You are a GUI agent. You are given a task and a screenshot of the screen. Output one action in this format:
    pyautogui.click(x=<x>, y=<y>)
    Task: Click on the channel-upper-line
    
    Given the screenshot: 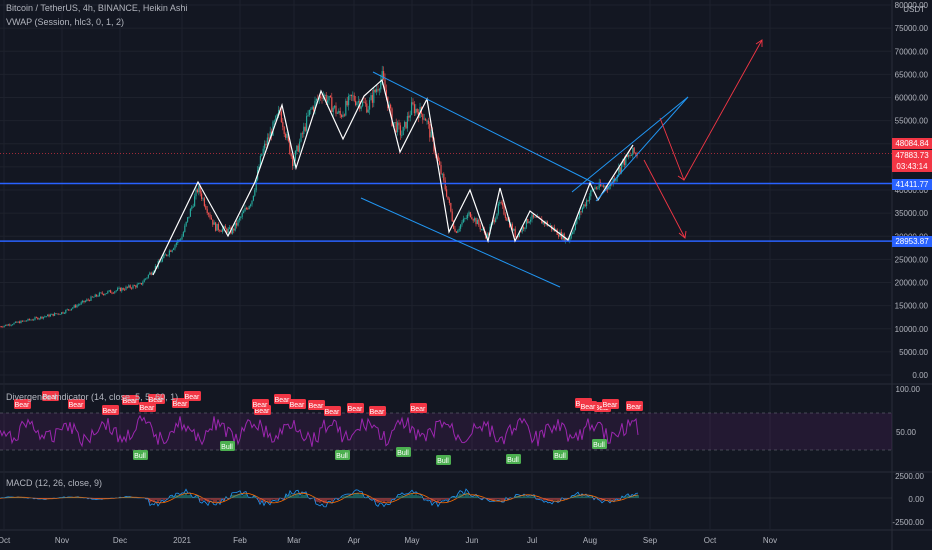 What is the action you would take?
    pyautogui.click(x=483, y=127)
    